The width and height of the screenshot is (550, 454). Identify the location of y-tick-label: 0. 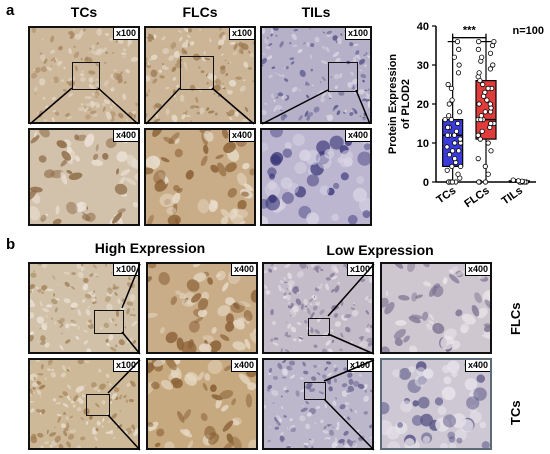
(426, 183).